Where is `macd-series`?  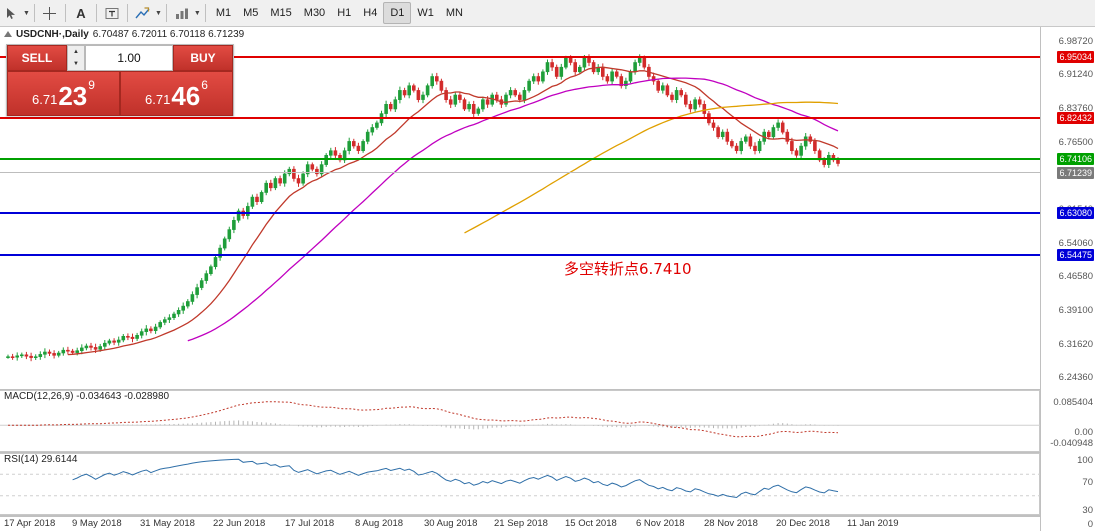
macd-series is located at coordinates (520, 419).